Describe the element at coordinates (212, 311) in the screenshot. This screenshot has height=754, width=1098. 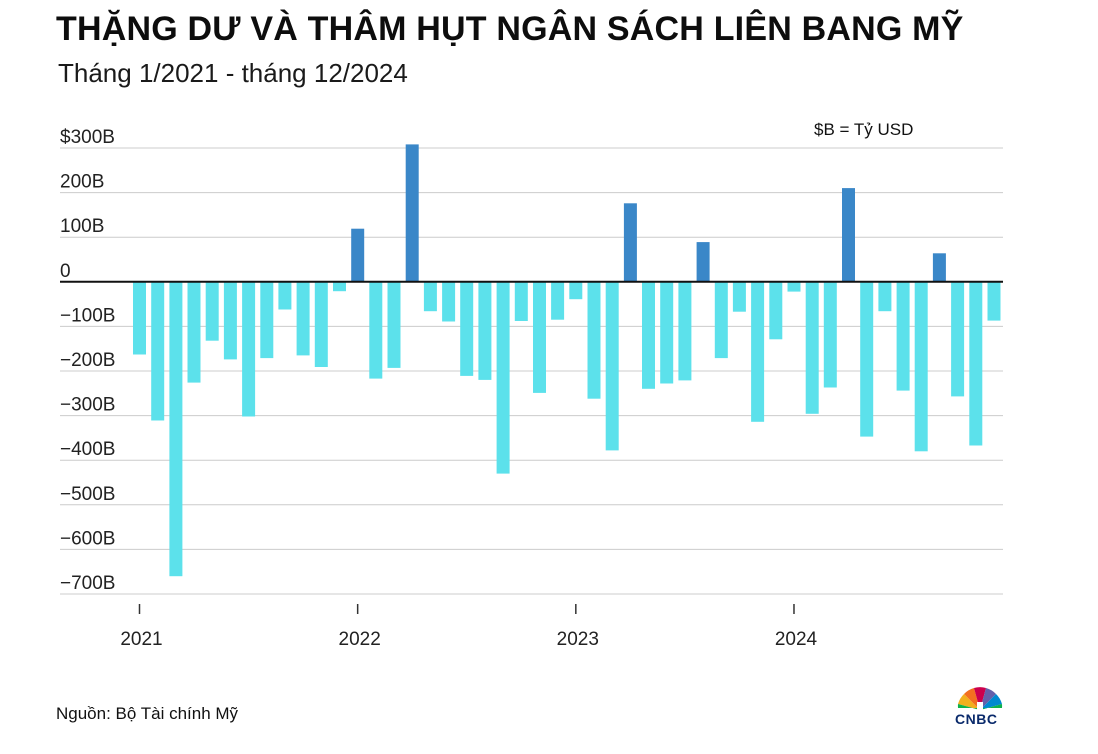
I see `bar-5-2021` at that location.